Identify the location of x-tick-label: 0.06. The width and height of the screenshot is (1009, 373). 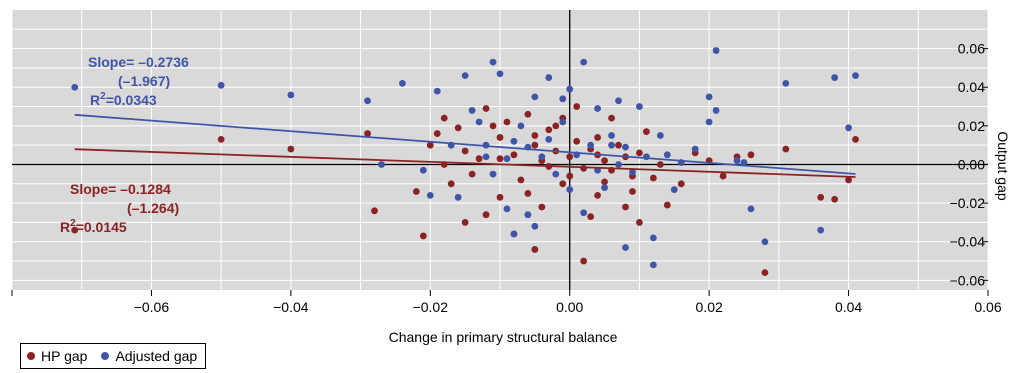
(987, 307).